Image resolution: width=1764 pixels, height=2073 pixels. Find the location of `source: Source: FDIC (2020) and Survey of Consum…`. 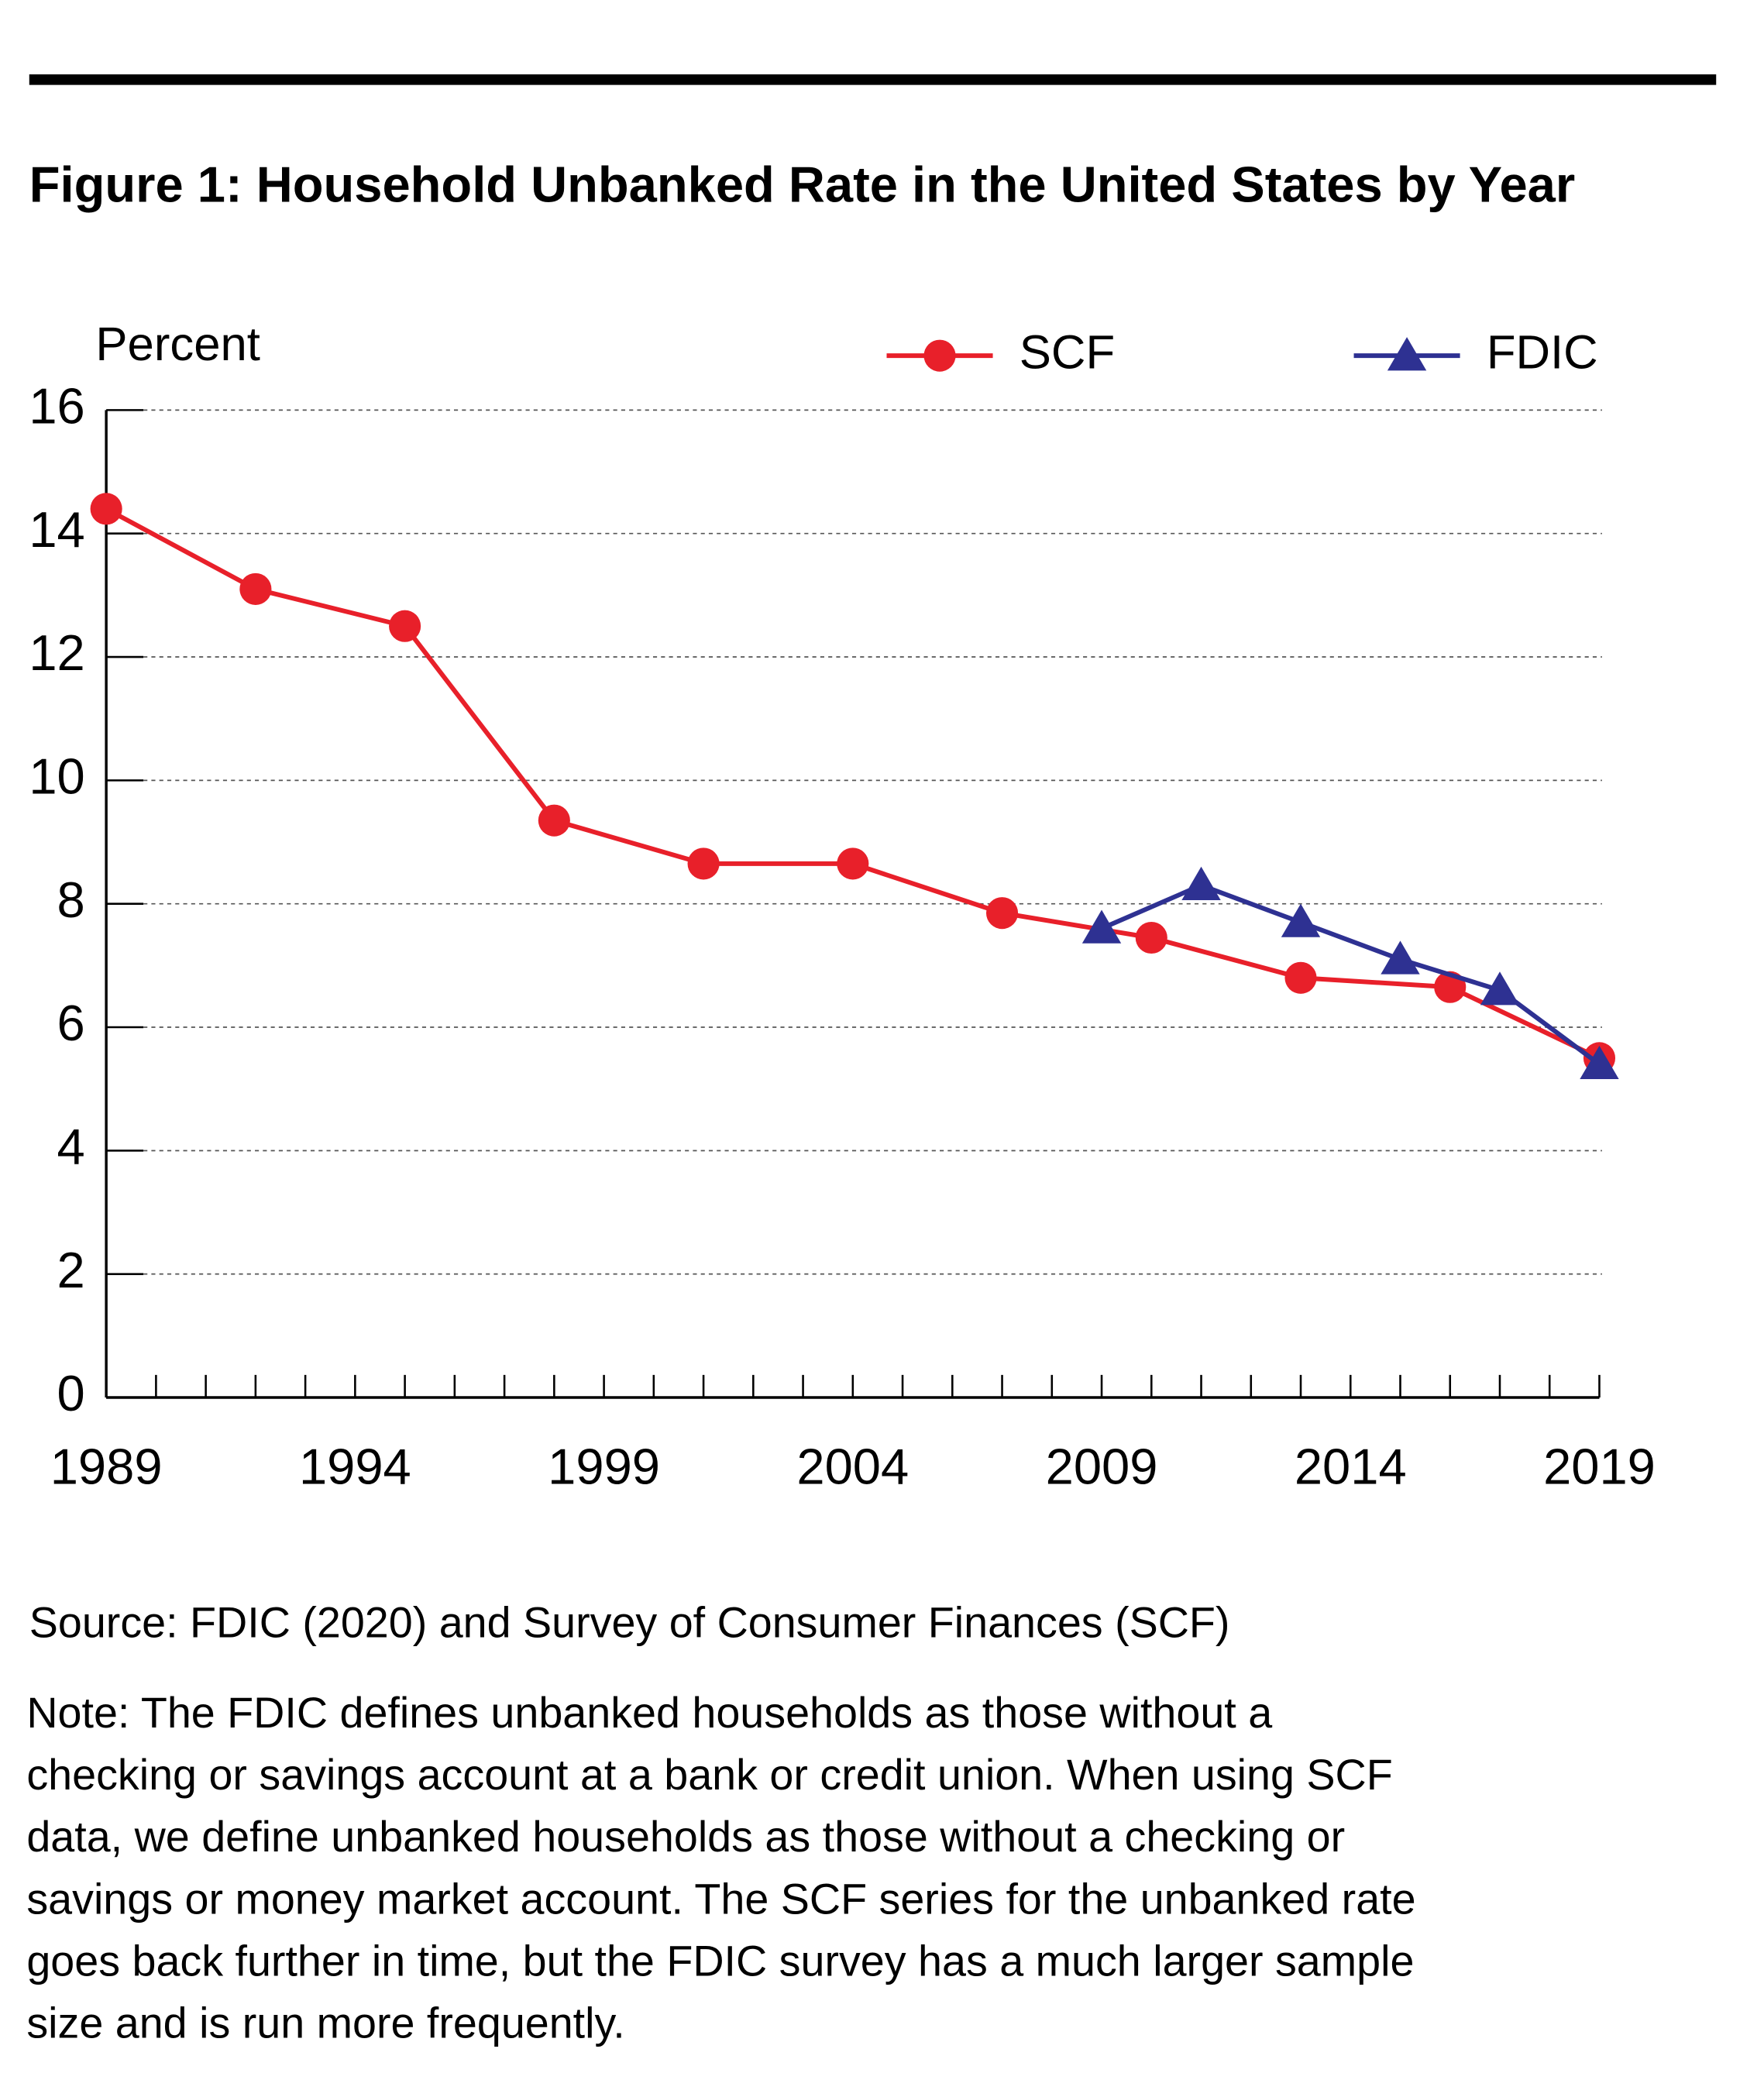

source: Source: FDIC (2020) and Survey of Consum… is located at coordinates (629, 1622).